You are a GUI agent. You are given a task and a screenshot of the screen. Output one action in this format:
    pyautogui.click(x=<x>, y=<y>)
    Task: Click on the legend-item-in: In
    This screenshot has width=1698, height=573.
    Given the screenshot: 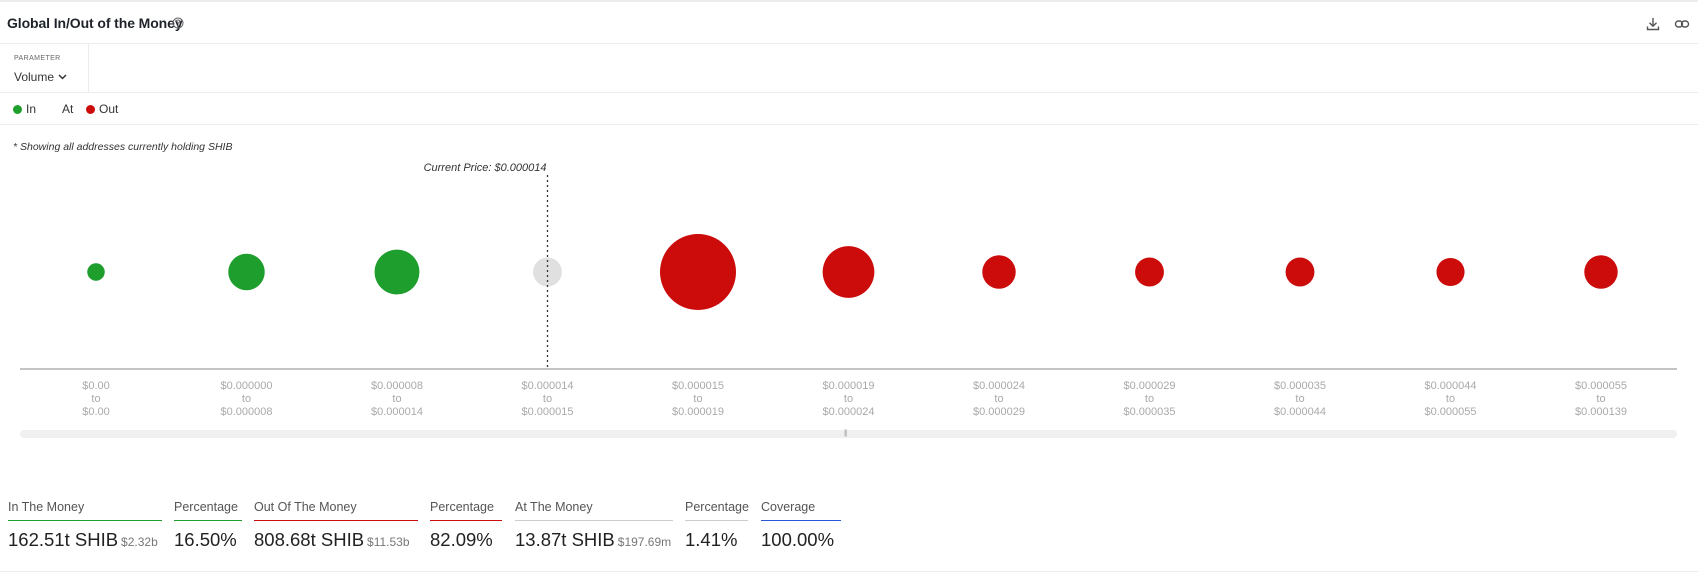 What is the action you would take?
    pyautogui.click(x=24, y=109)
    